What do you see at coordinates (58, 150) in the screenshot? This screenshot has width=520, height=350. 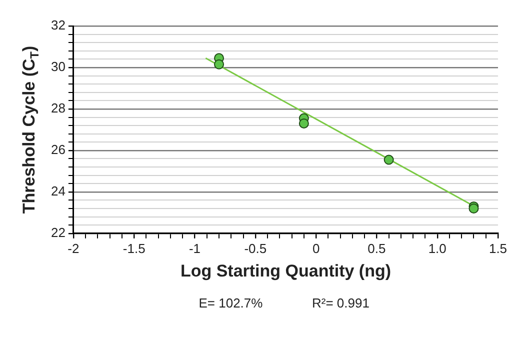 I see `y-tick-label: 26` at bounding box center [58, 150].